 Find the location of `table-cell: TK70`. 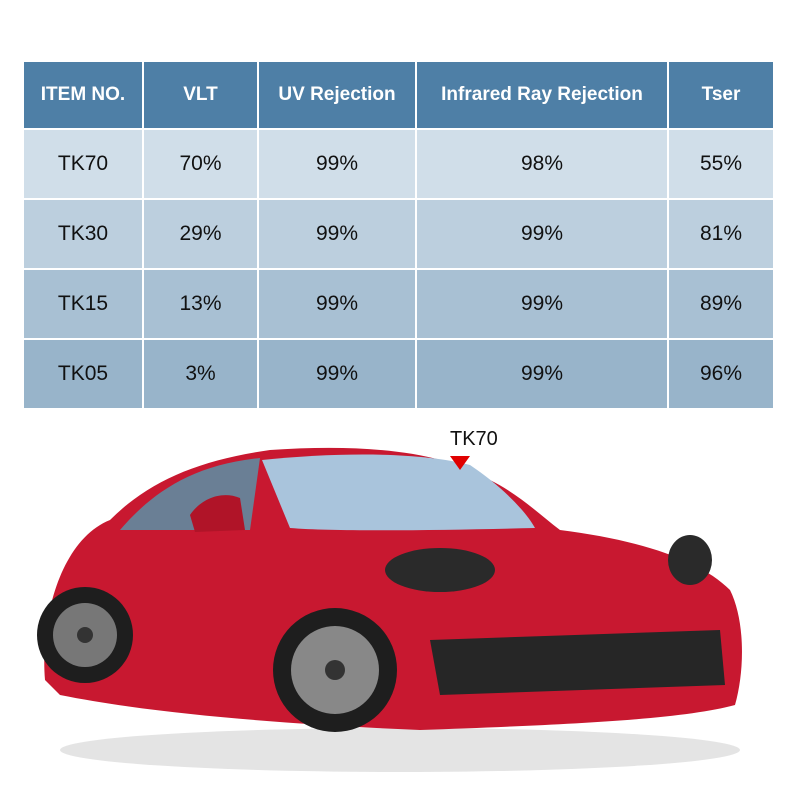

table-cell: TK70 is located at coordinates (83, 164).